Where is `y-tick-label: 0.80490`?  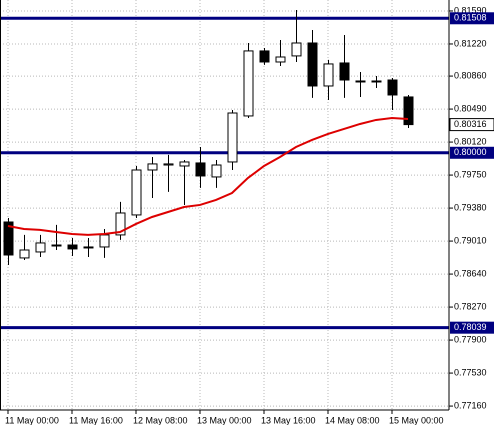 y-tick-label: 0.80490 is located at coordinates (470, 108).